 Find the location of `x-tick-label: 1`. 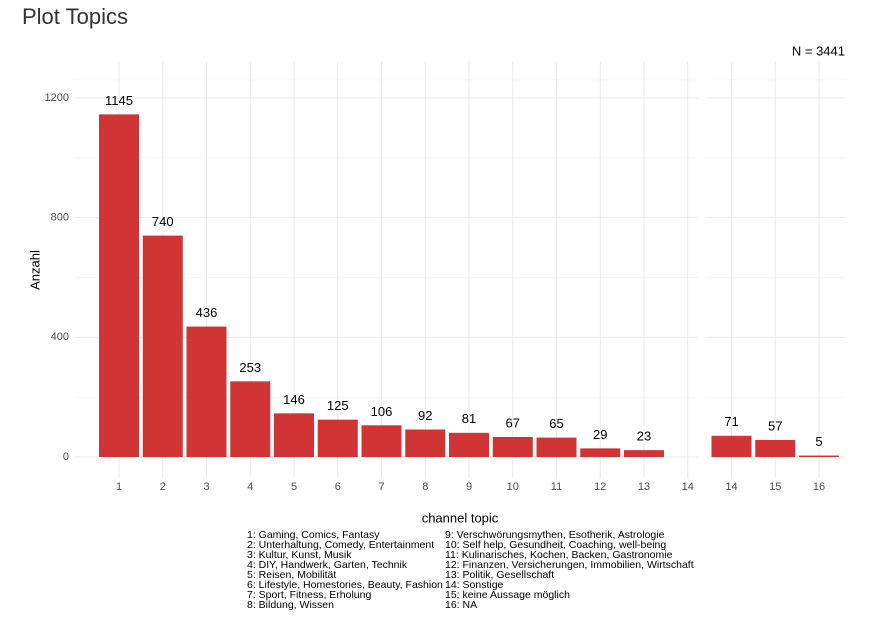

x-tick-label: 1 is located at coordinates (119, 487).